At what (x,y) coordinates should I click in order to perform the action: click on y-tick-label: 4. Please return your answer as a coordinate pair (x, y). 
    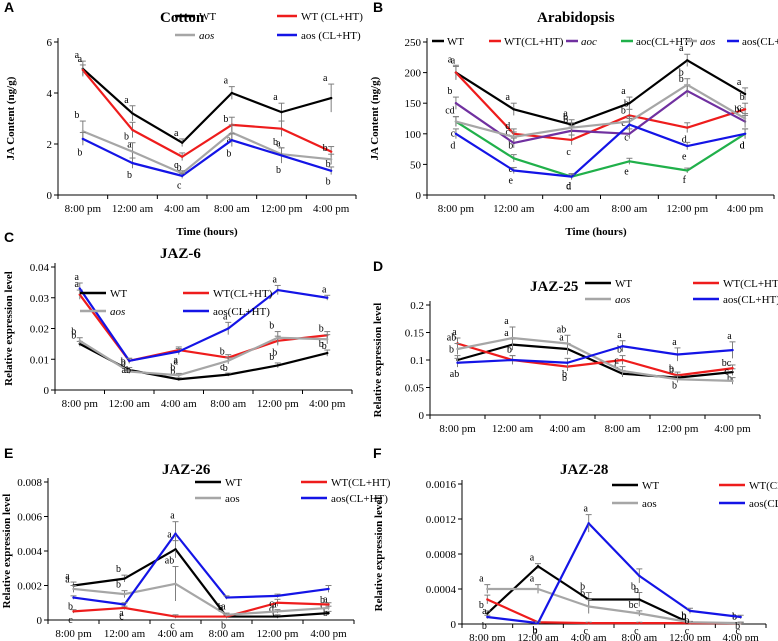
    Looking at the image, I should click on (50, 94).